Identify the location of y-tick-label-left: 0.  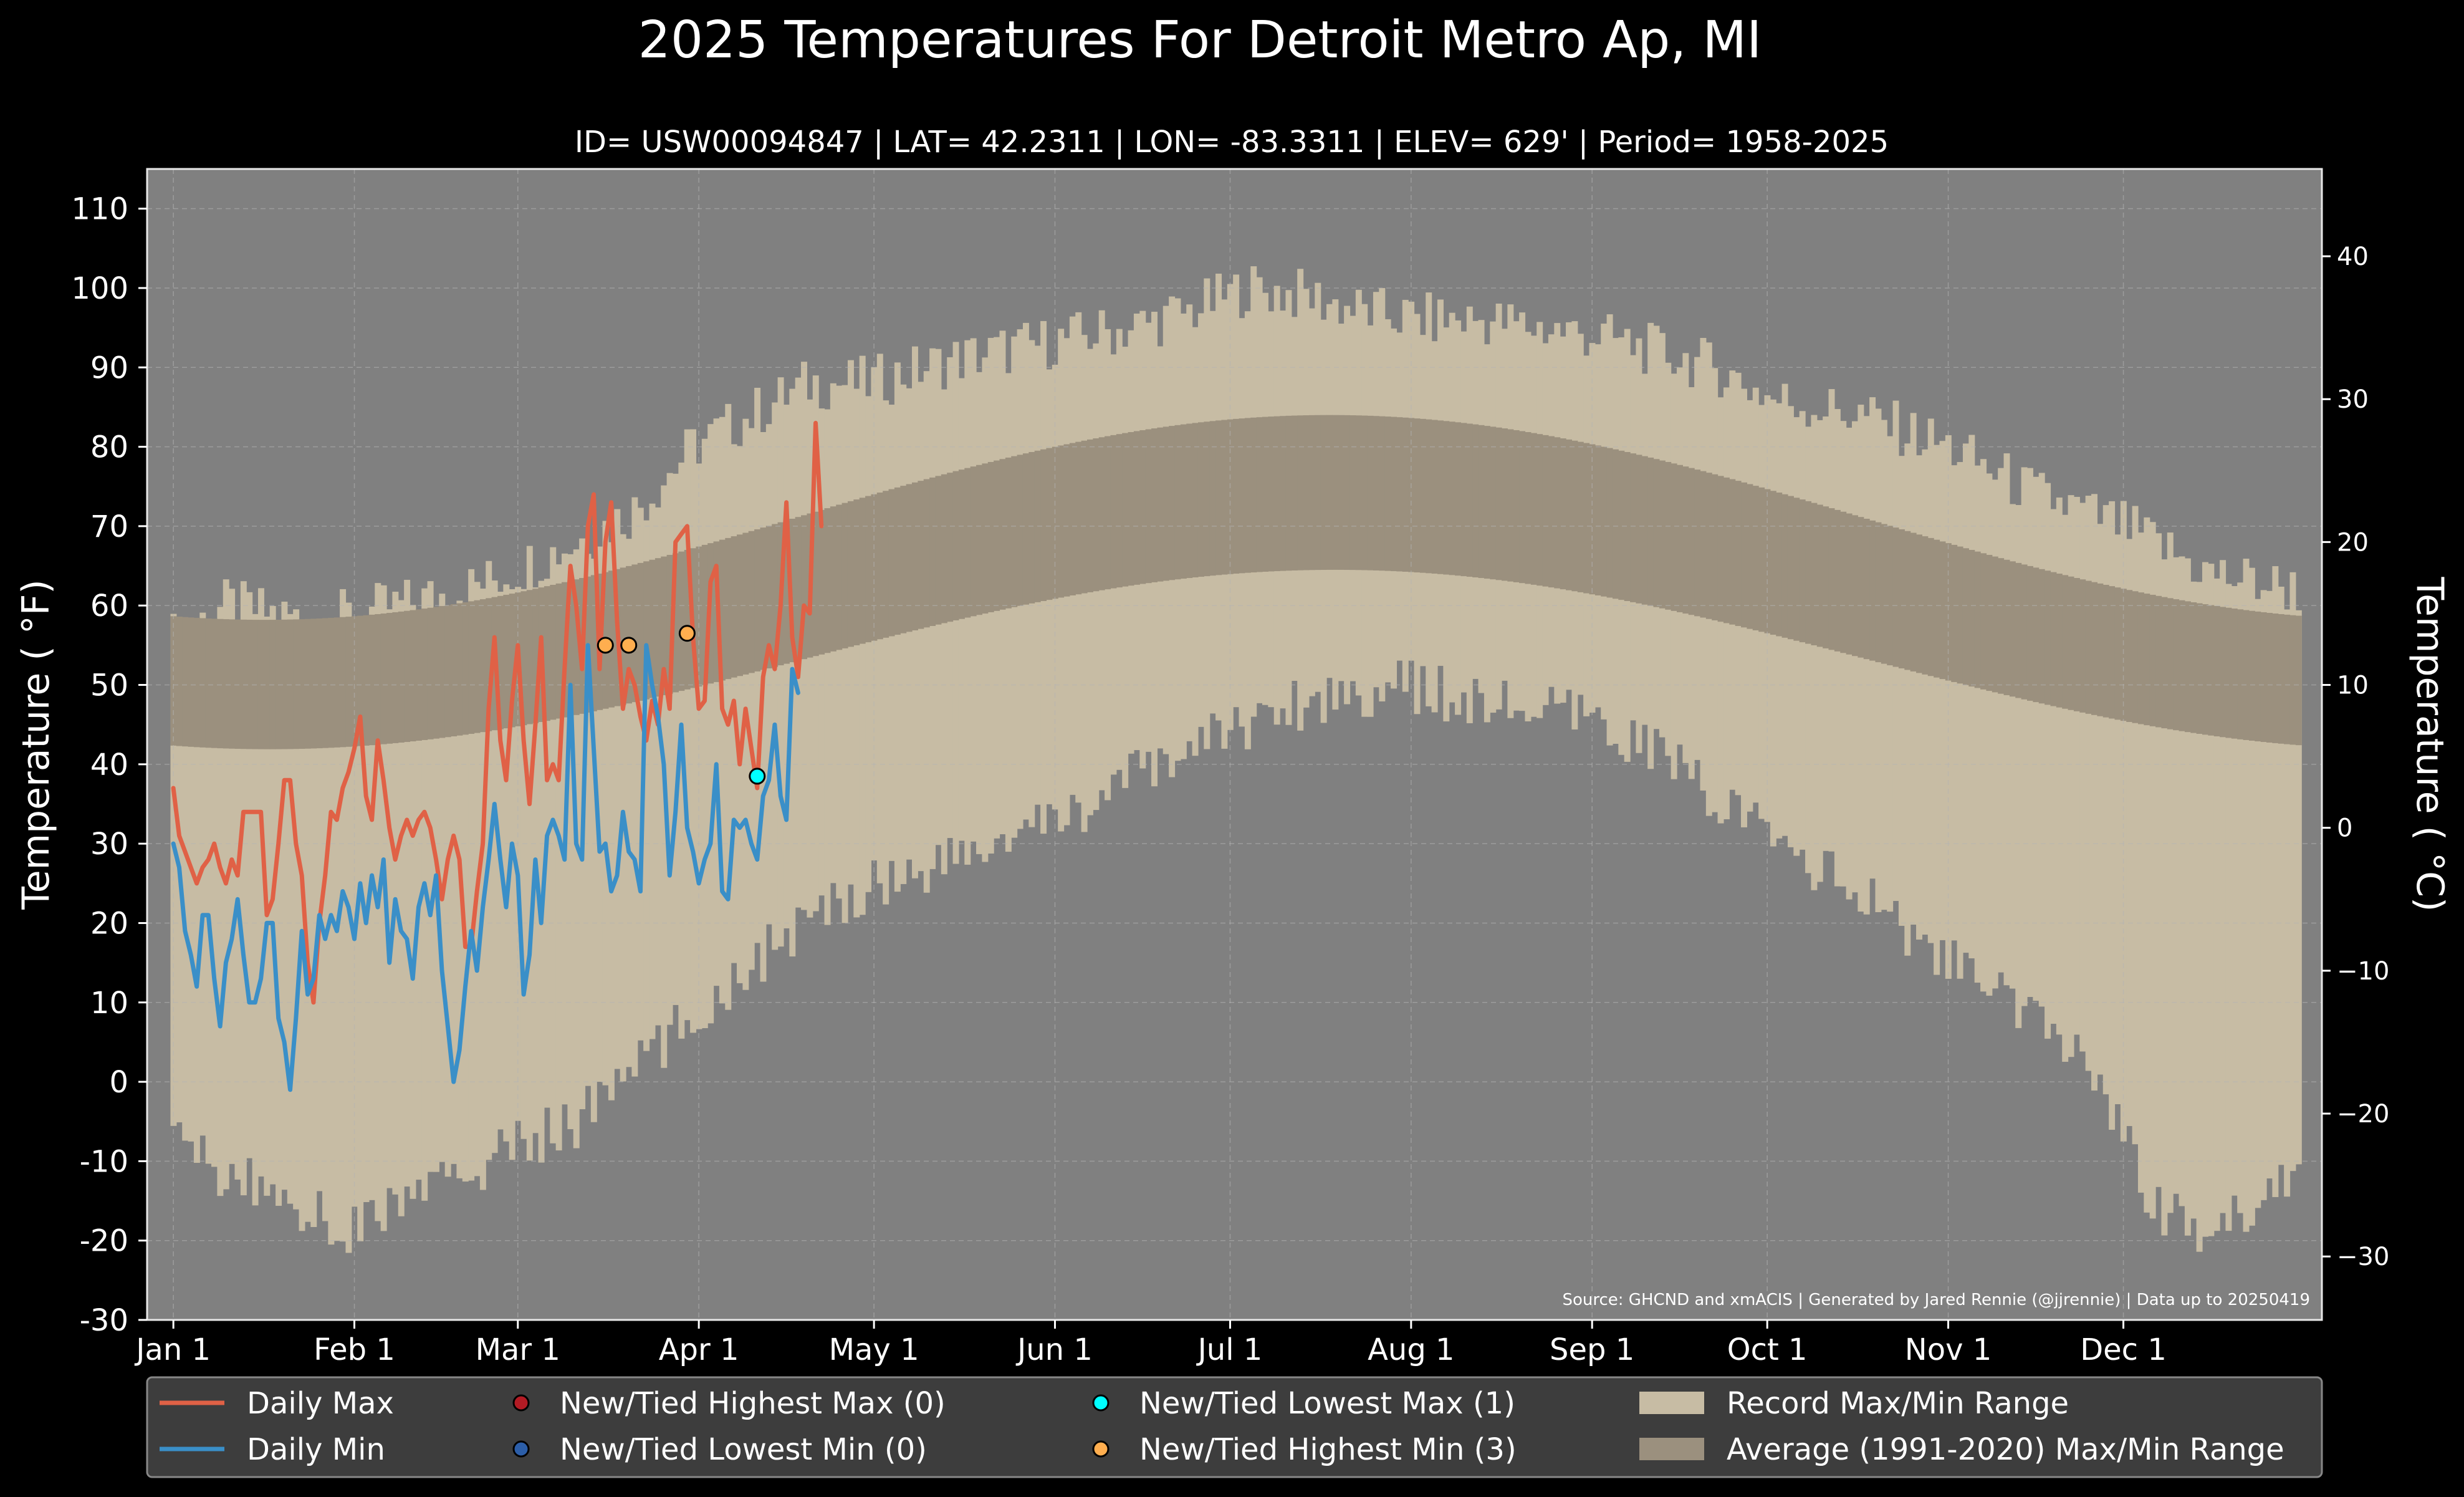
(118, 1082).